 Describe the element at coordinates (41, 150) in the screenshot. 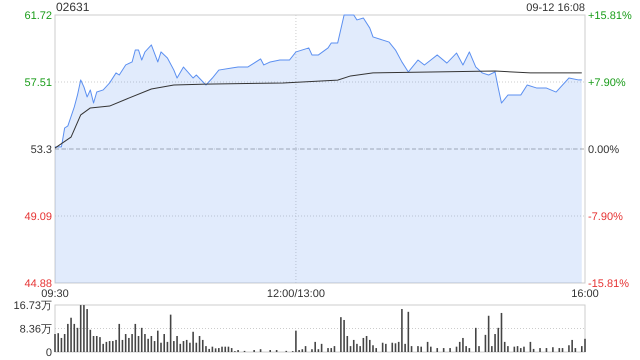

I see `y-tick-label: 53.3` at that location.